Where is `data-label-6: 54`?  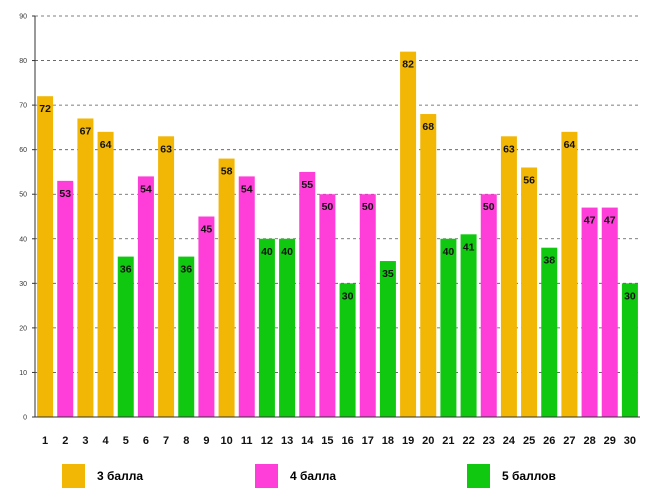
data-label-6: 54 is located at coordinates (146, 189).